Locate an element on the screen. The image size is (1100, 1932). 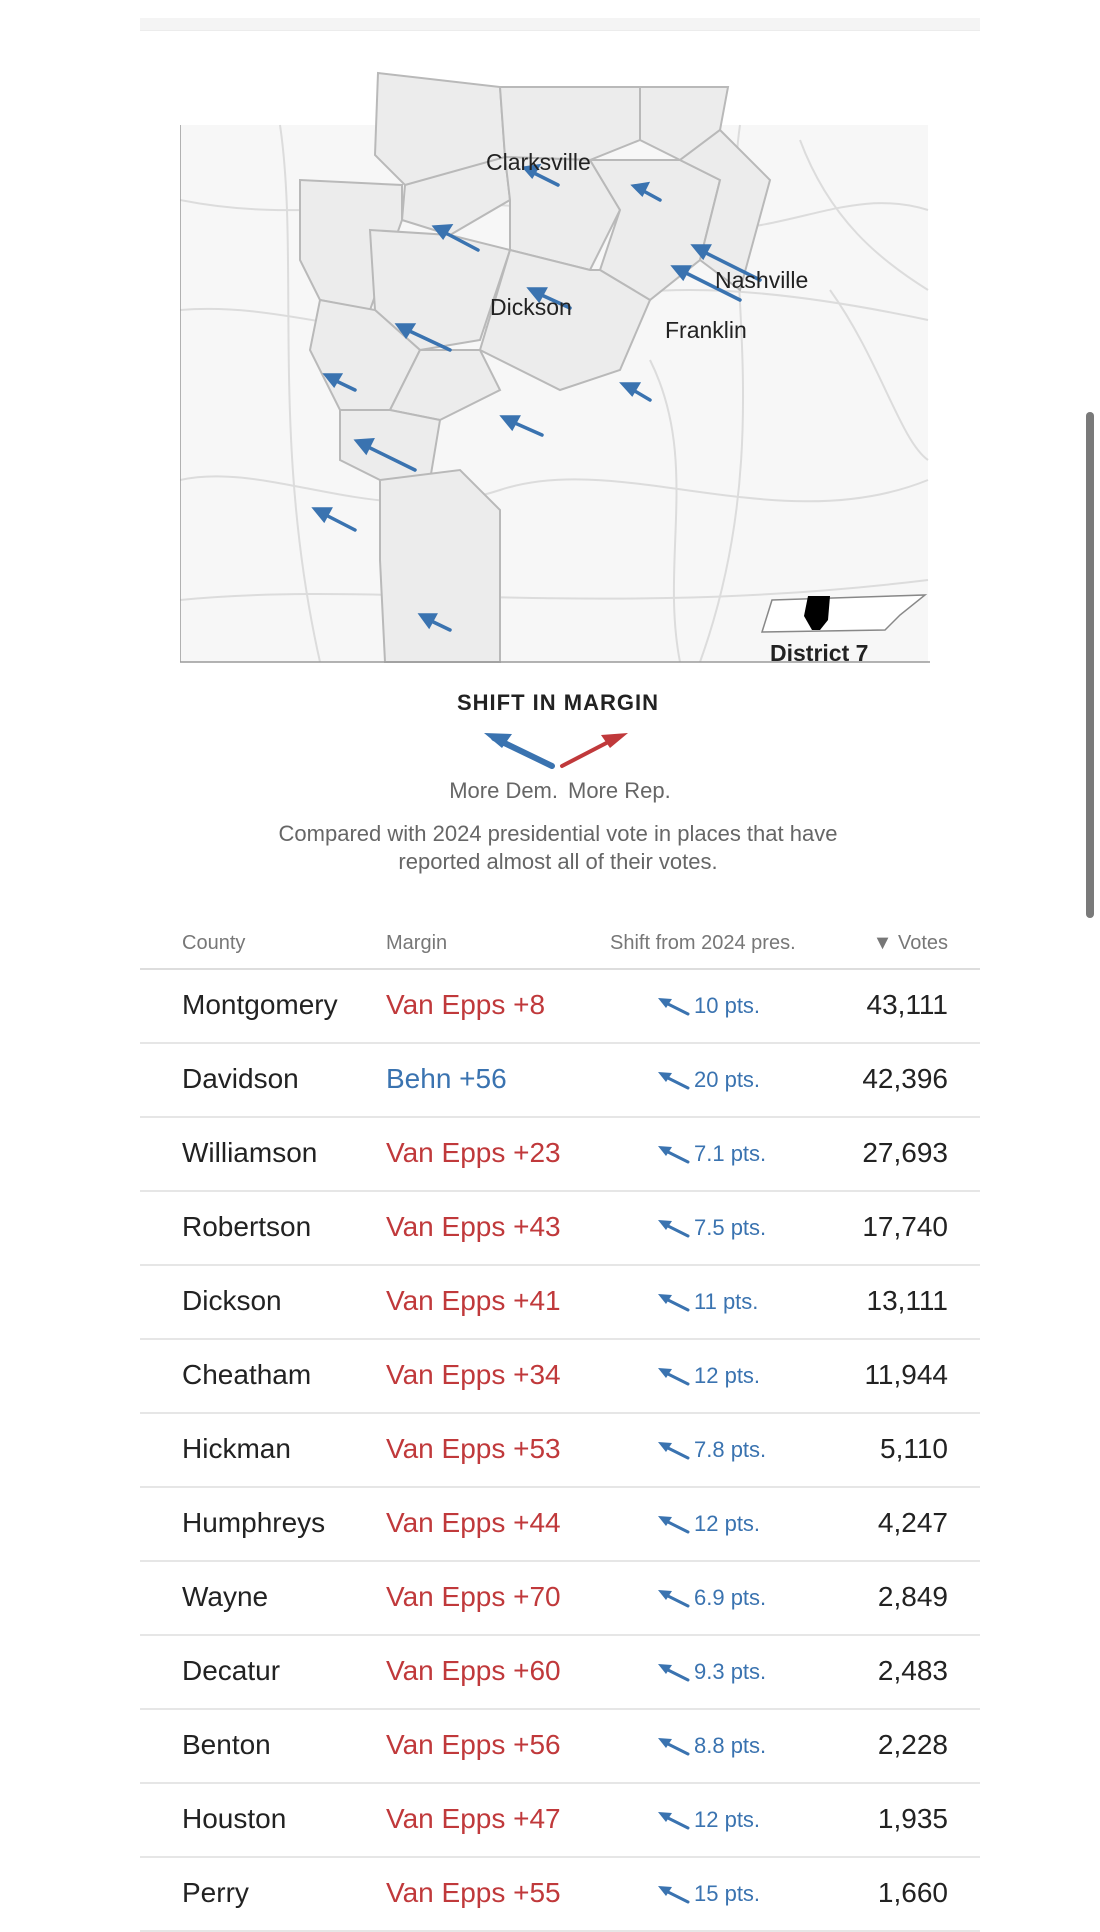
shift-value: 8.8 pts. is located at coordinates (711, 1746).